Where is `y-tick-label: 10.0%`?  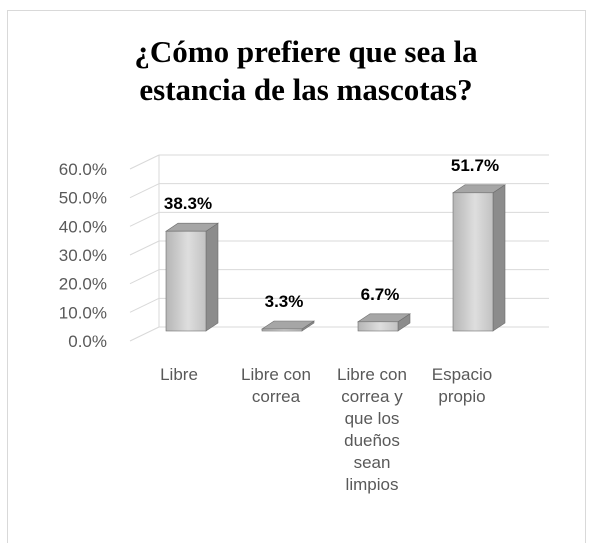 y-tick-label: 10.0% is located at coordinates (83, 312).